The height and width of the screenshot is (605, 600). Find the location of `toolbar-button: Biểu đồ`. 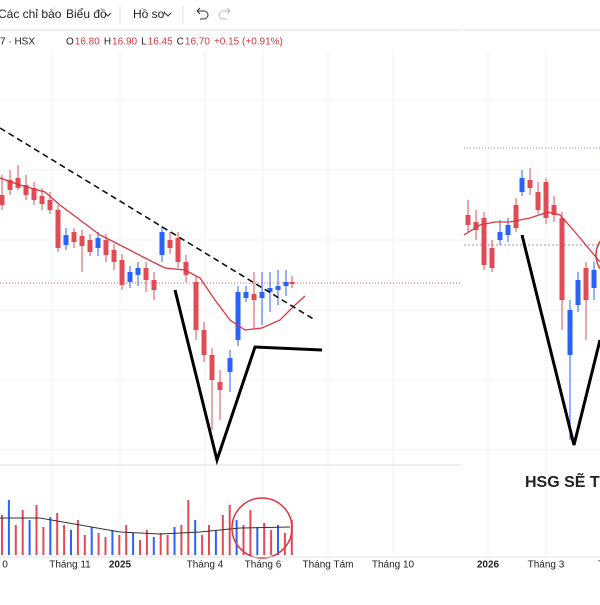

toolbar-button: Biểu đồ is located at coordinates (86, 14).